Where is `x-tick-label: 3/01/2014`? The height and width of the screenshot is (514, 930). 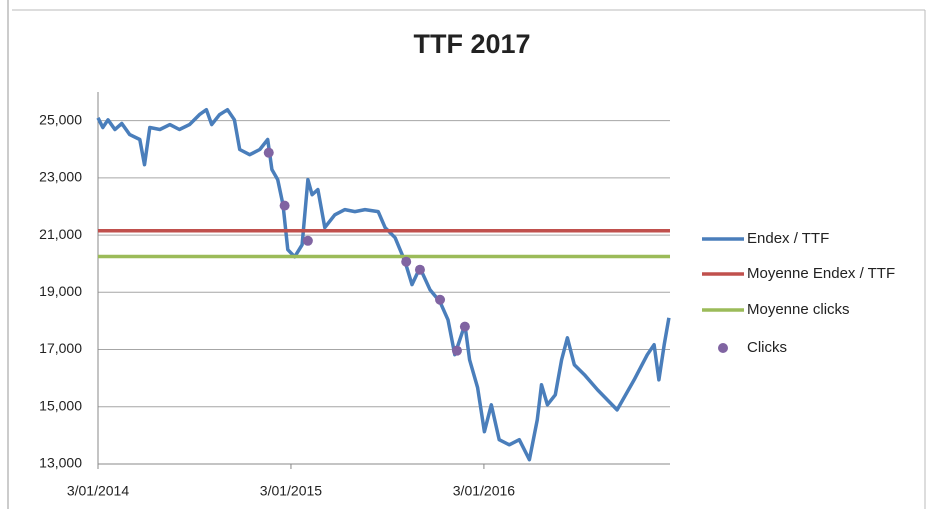 x-tick-label: 3/01/2014 is located at coordinates (98, 491).